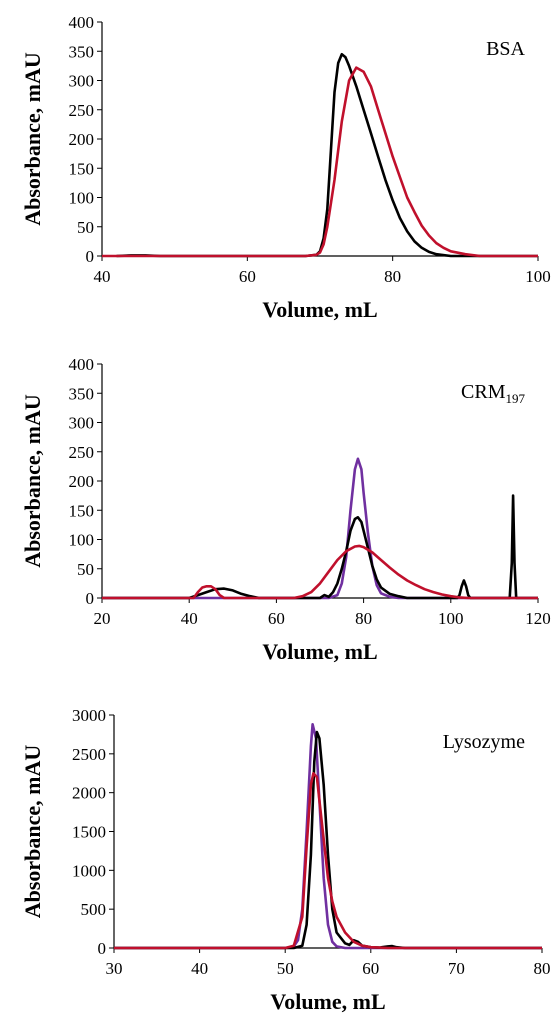  I want to click on panel-annotation: CRM197, so click(493, 393).